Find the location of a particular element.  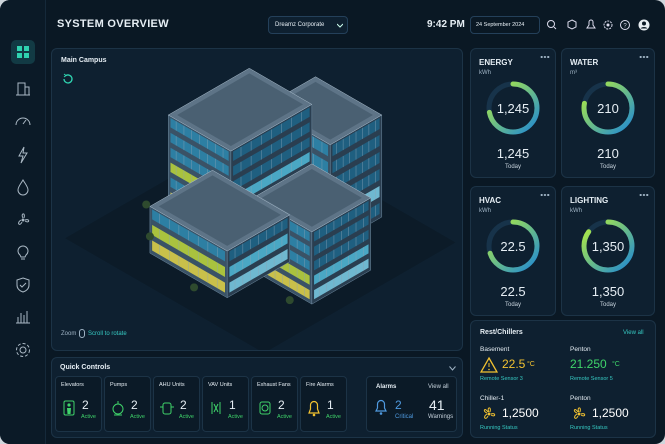

gauge-value: 1,350 is located at coordinates (608, 246).